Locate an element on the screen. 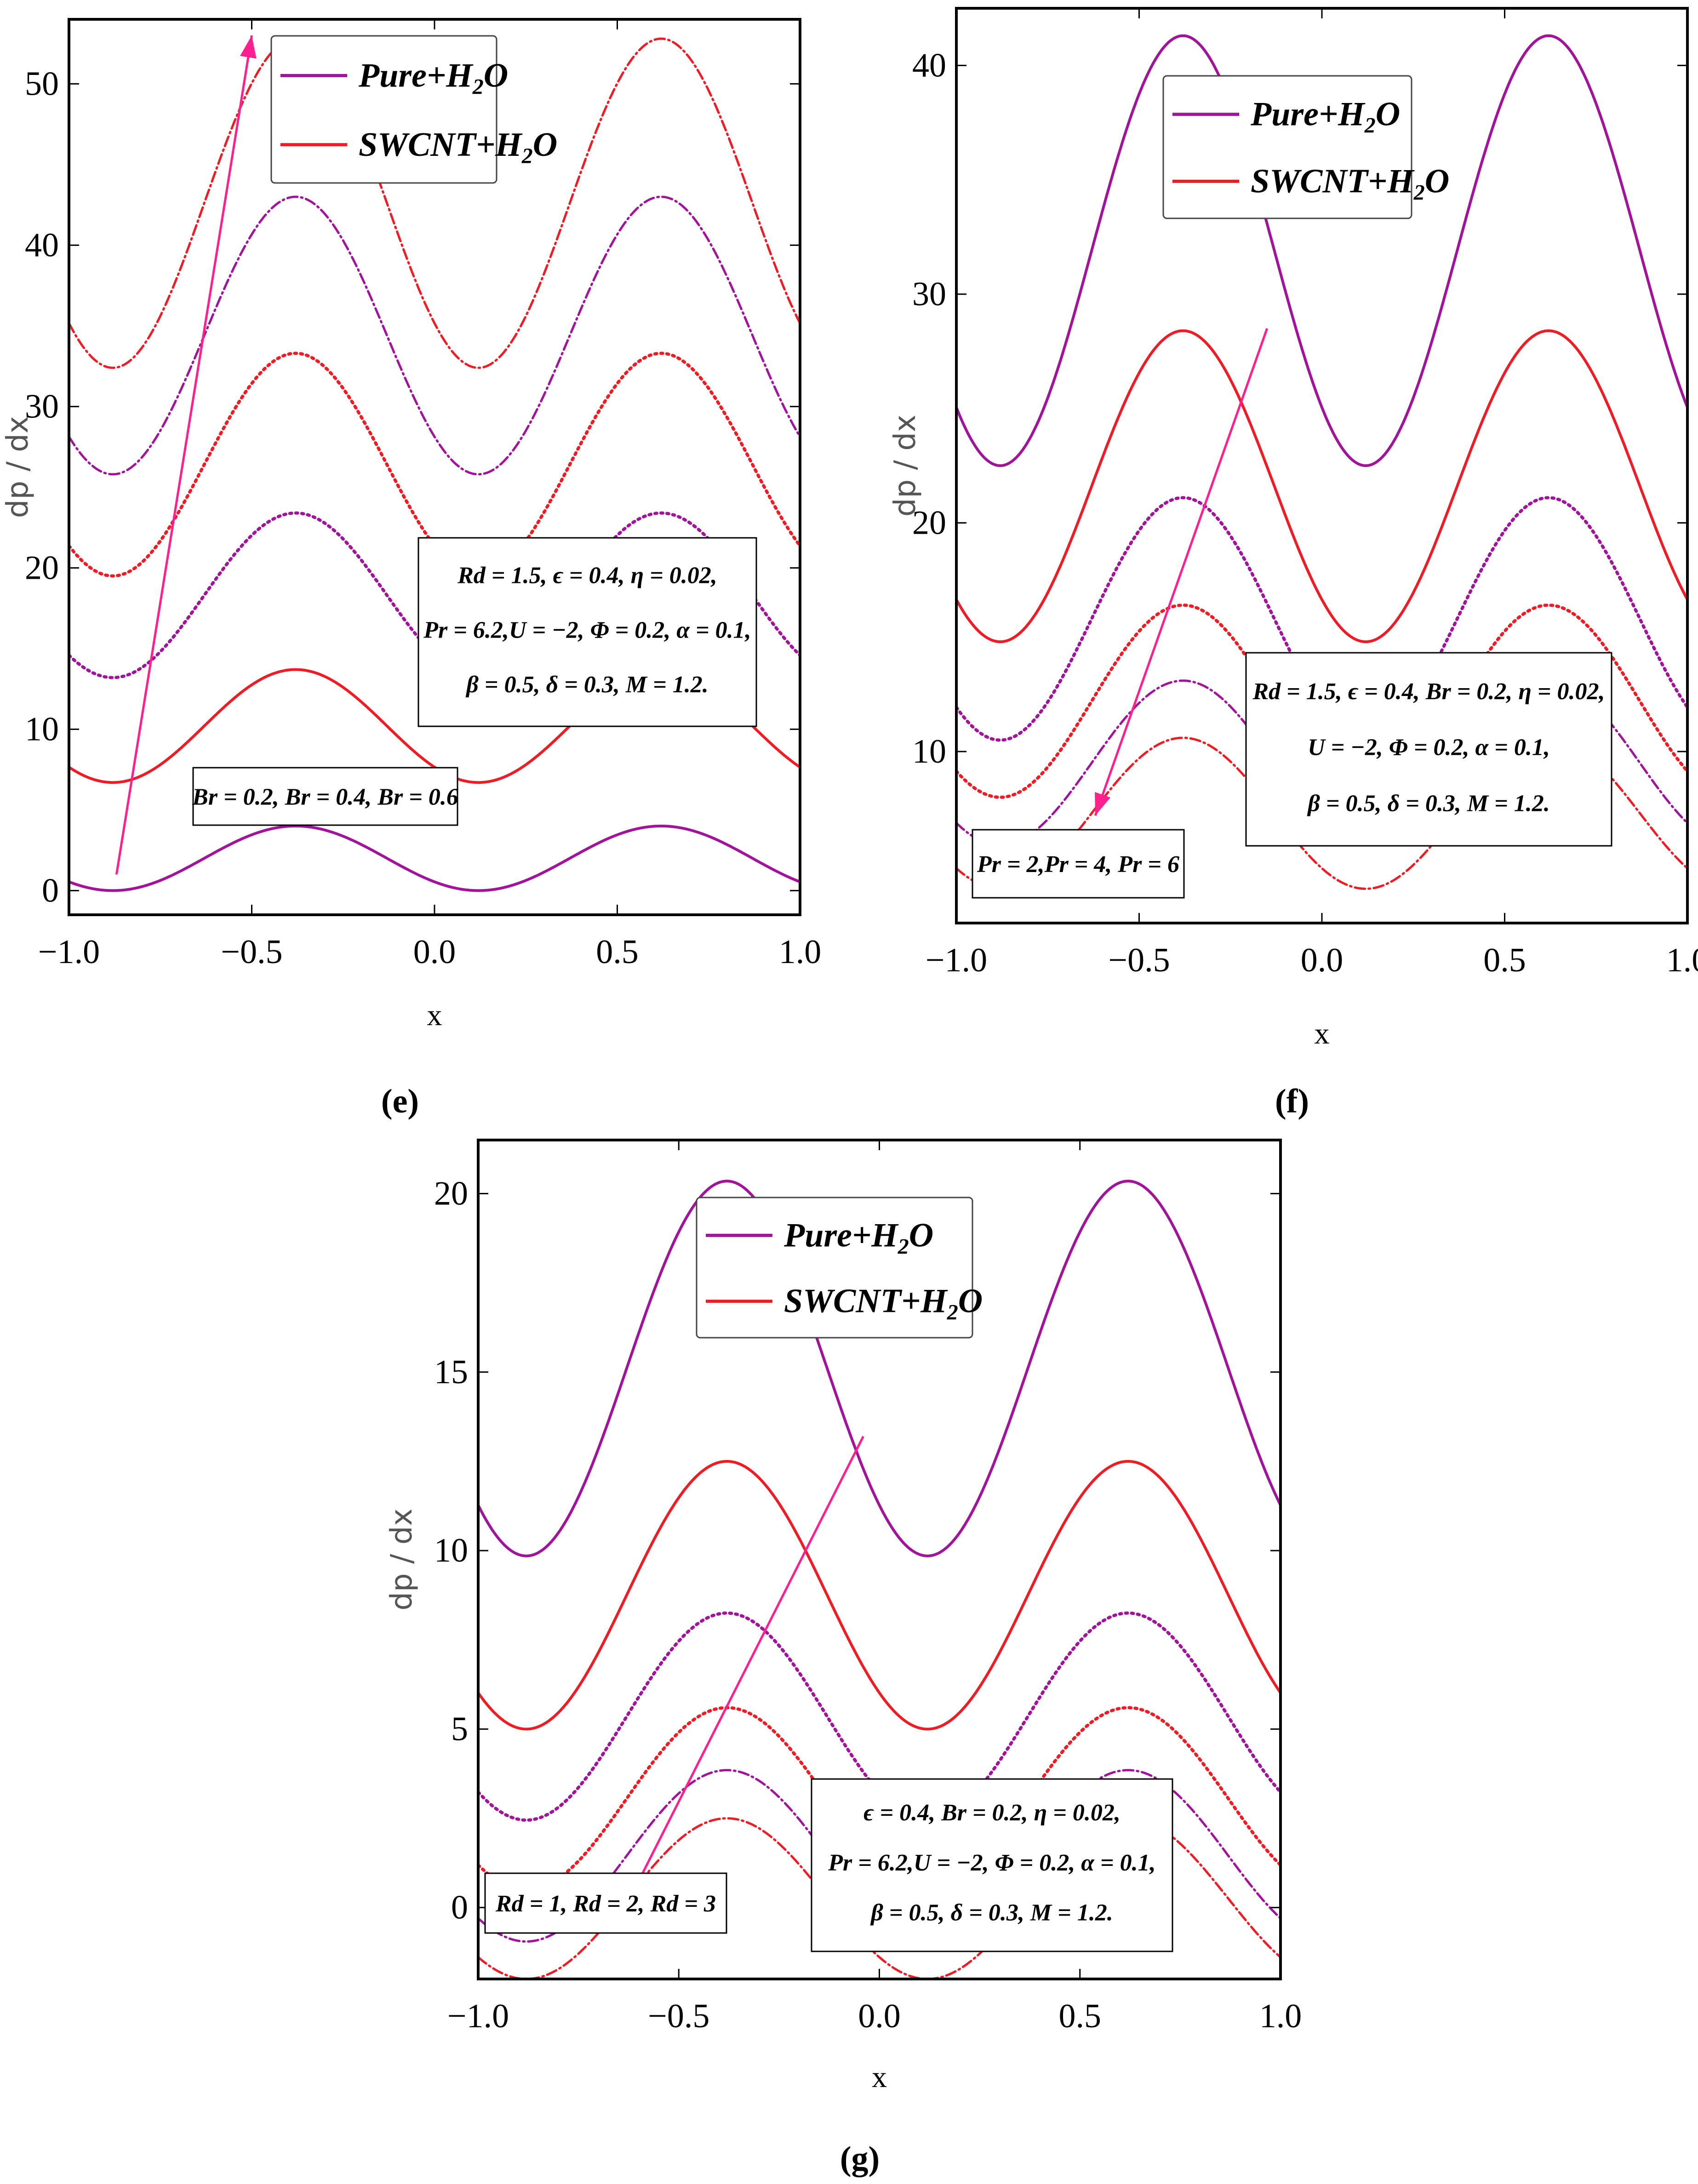 This screenshot has width=1698, height=2184. varying-parameter-label: Rd = 1, Rd = 2, Rd = 3 is located at coordinates (605, 1904).